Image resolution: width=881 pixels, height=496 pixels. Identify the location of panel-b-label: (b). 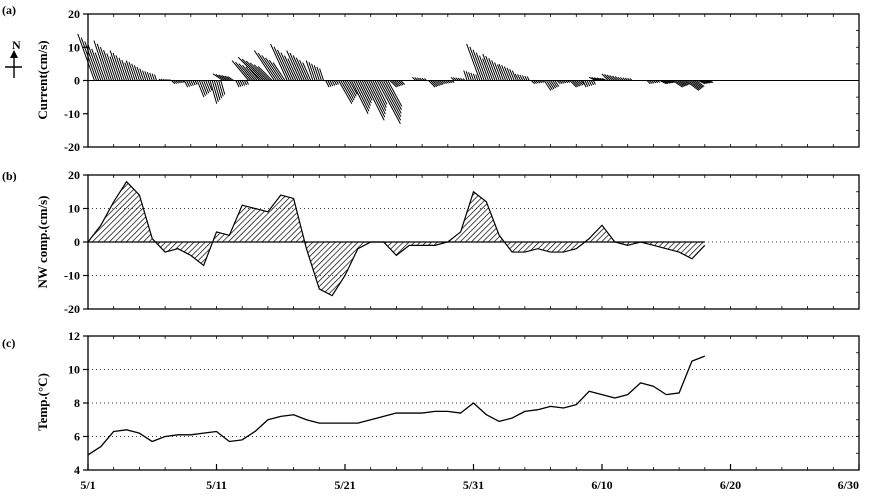
(9, 176).